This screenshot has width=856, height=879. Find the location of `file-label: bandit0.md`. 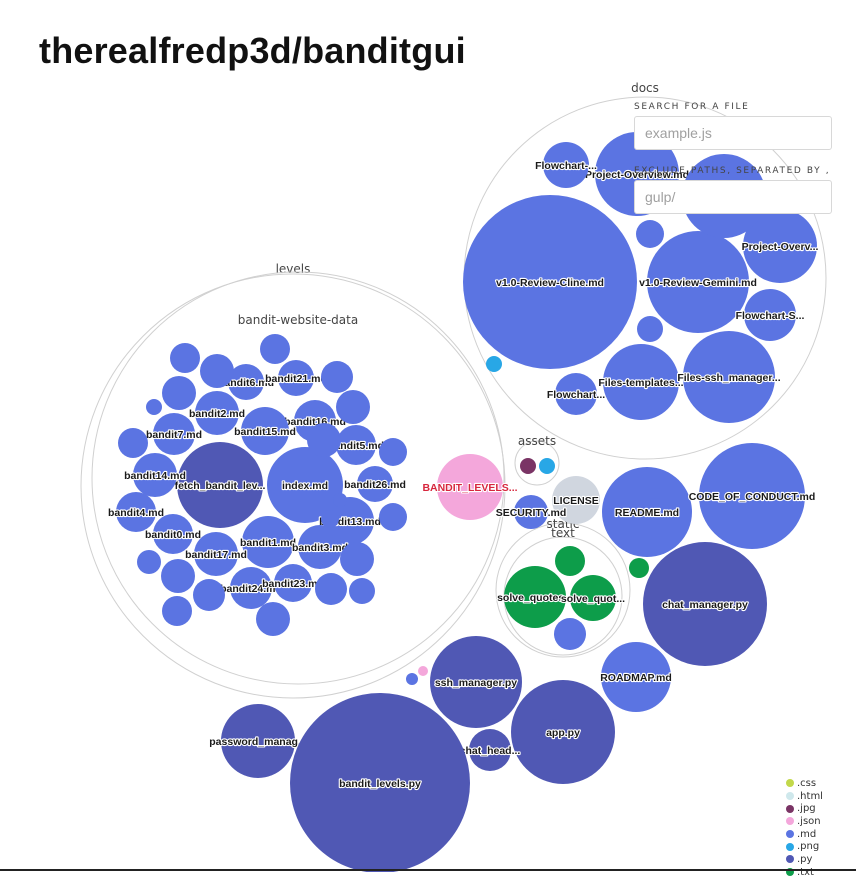

file-label: bandit0.md is located at coordinates (173, 535).